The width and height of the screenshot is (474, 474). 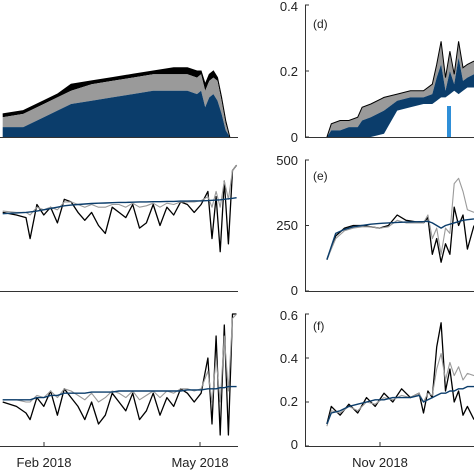 What do you see at coordinates (289, 358) in the screenshot?
I see `y-tick-label-f-0.4: 0.4` at bounding box center [289, 358].